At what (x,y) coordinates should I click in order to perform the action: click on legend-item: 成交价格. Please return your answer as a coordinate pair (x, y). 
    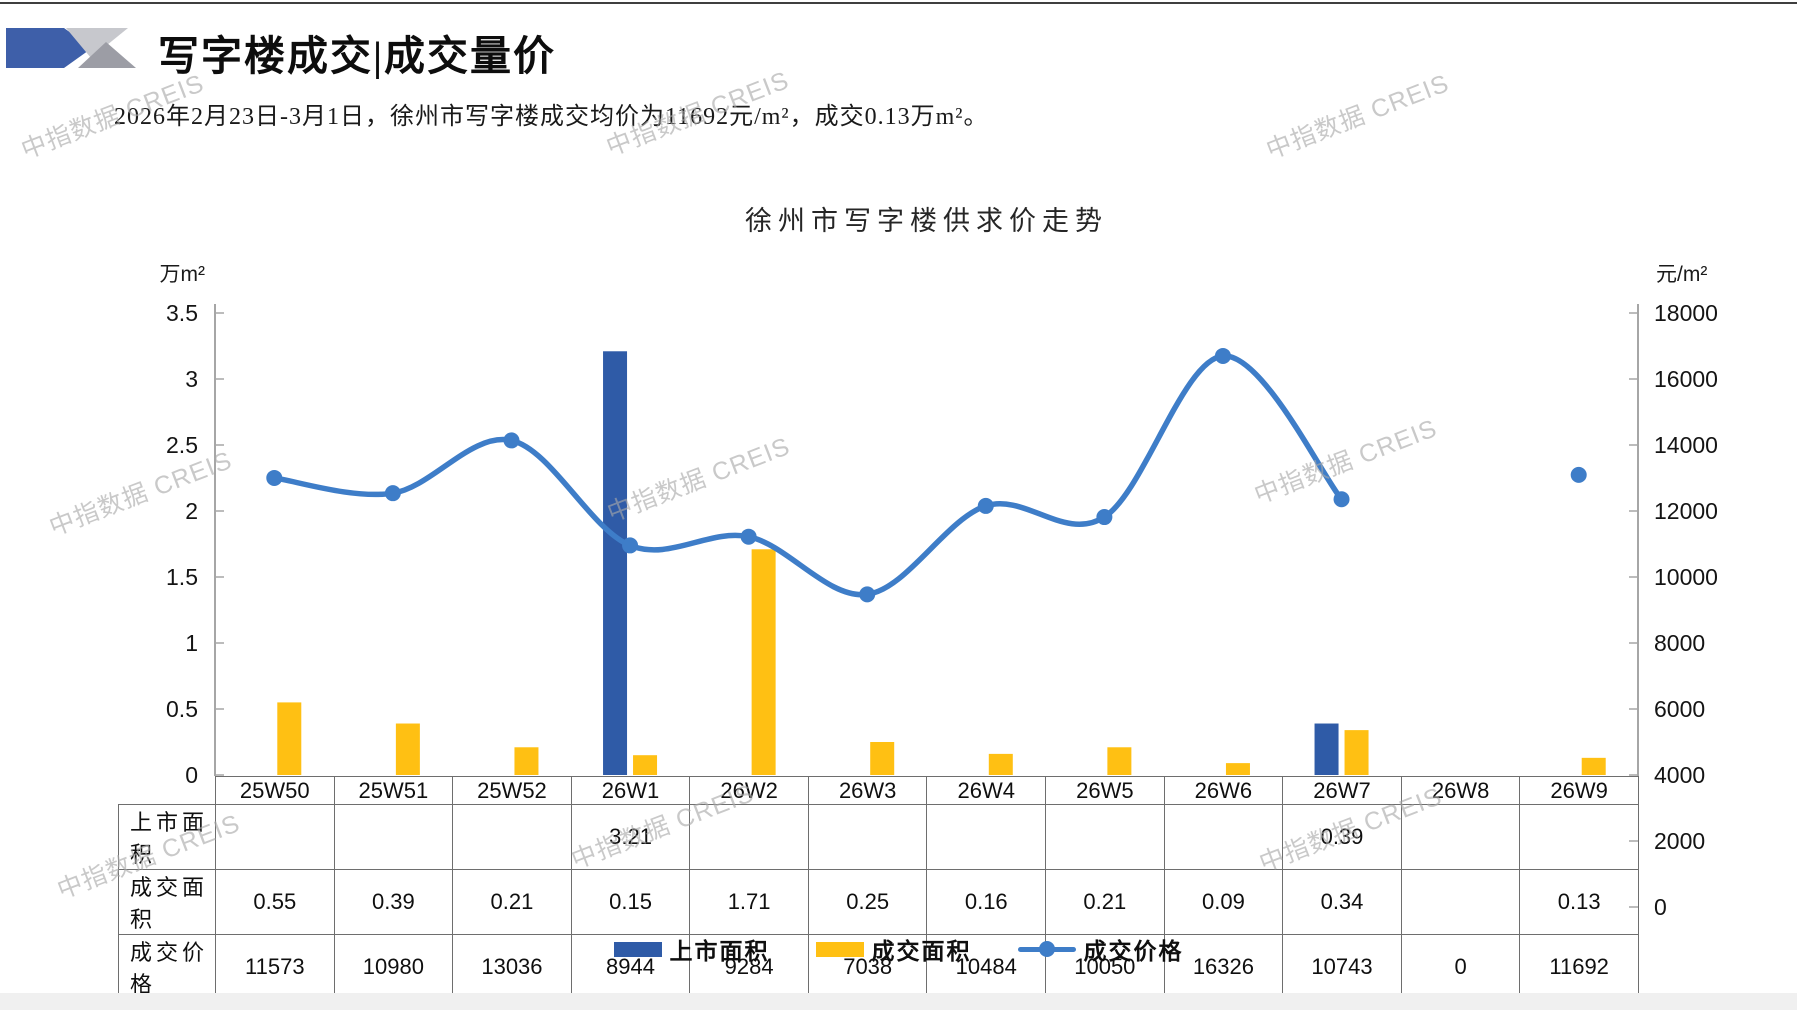
    Looking at the image, I should click on (1100, 949).